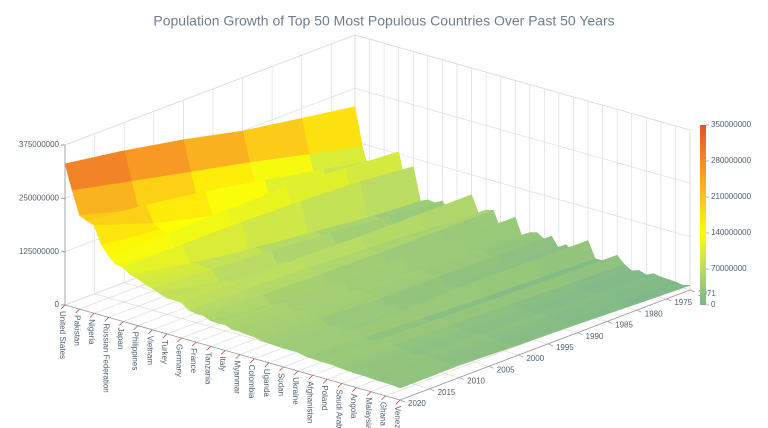 The image size is (768, 428). What do you see at coordinates (62, 335) in the screenshot?
I see `category-label: United States` at bounding box center [62, 335].